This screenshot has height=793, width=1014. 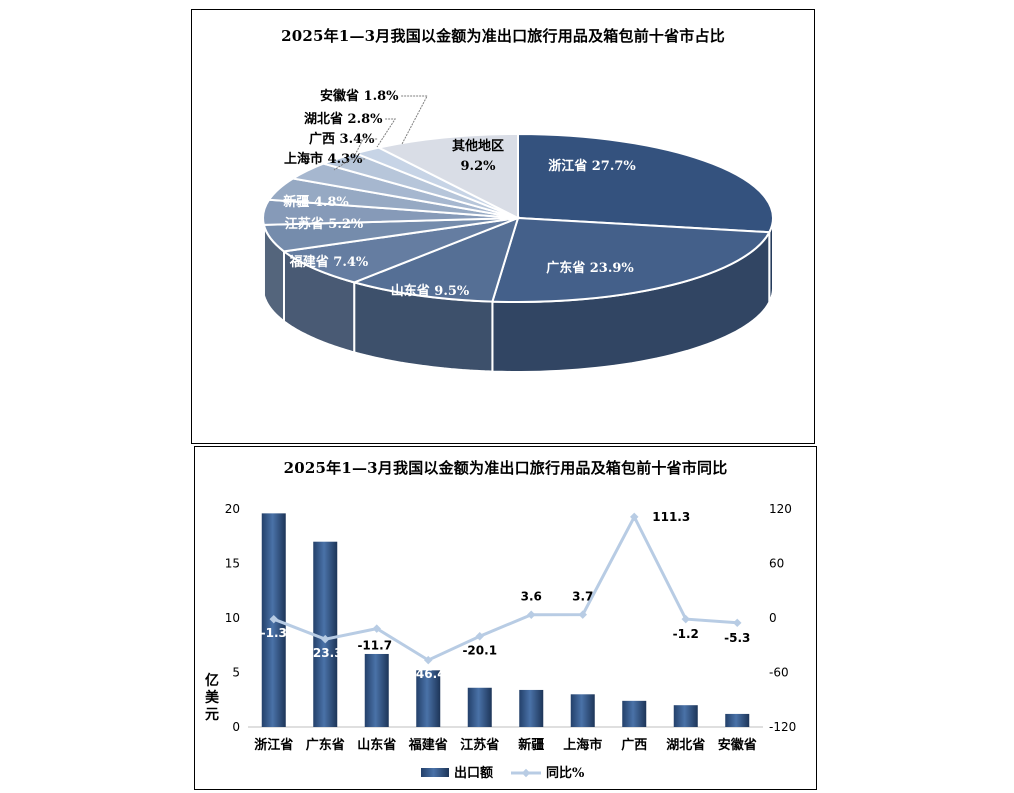 What do you see at coordinates (503, 36) in the screenshot?
I see `pie-chart-title: 2025年1—3月我国以金额为准出口旅行用品及箱包前十省市占比` at bounding box center [503, 36].